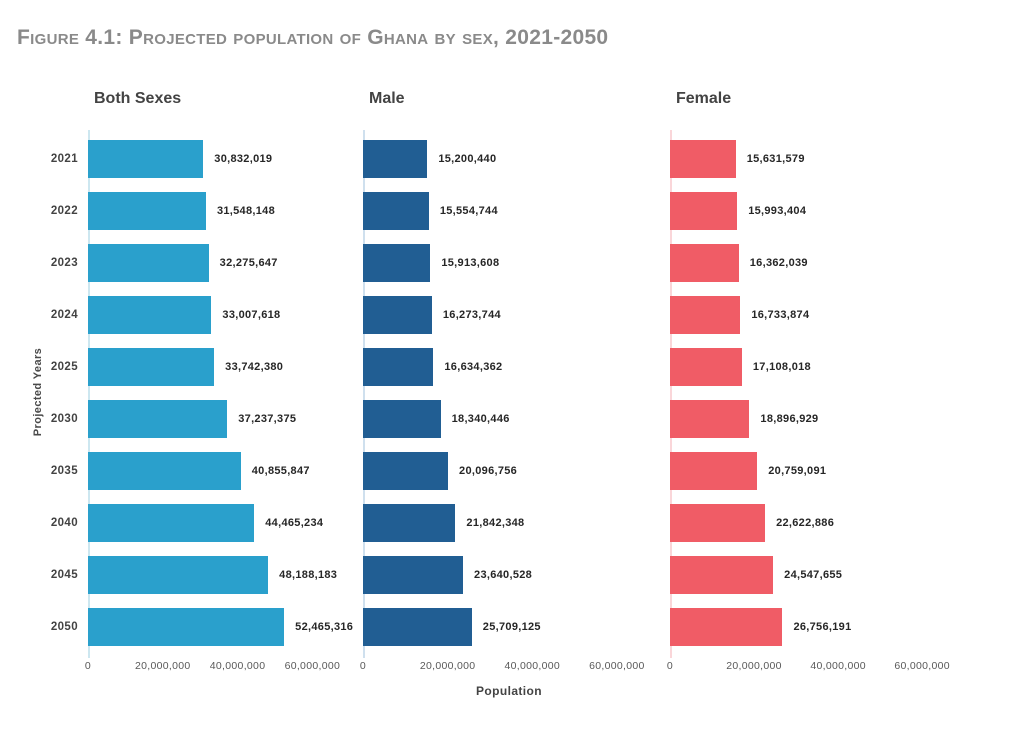  I want to click on bar-value-label: 22,622,886, so click(805, 523).